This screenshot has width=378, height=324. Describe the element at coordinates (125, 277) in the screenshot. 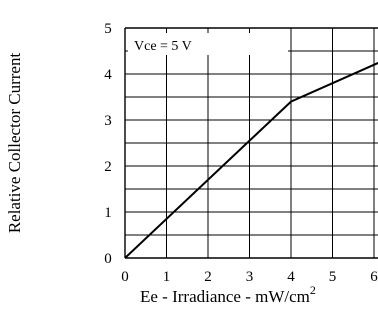

I see `x-tick-label-0: 0` at that location.